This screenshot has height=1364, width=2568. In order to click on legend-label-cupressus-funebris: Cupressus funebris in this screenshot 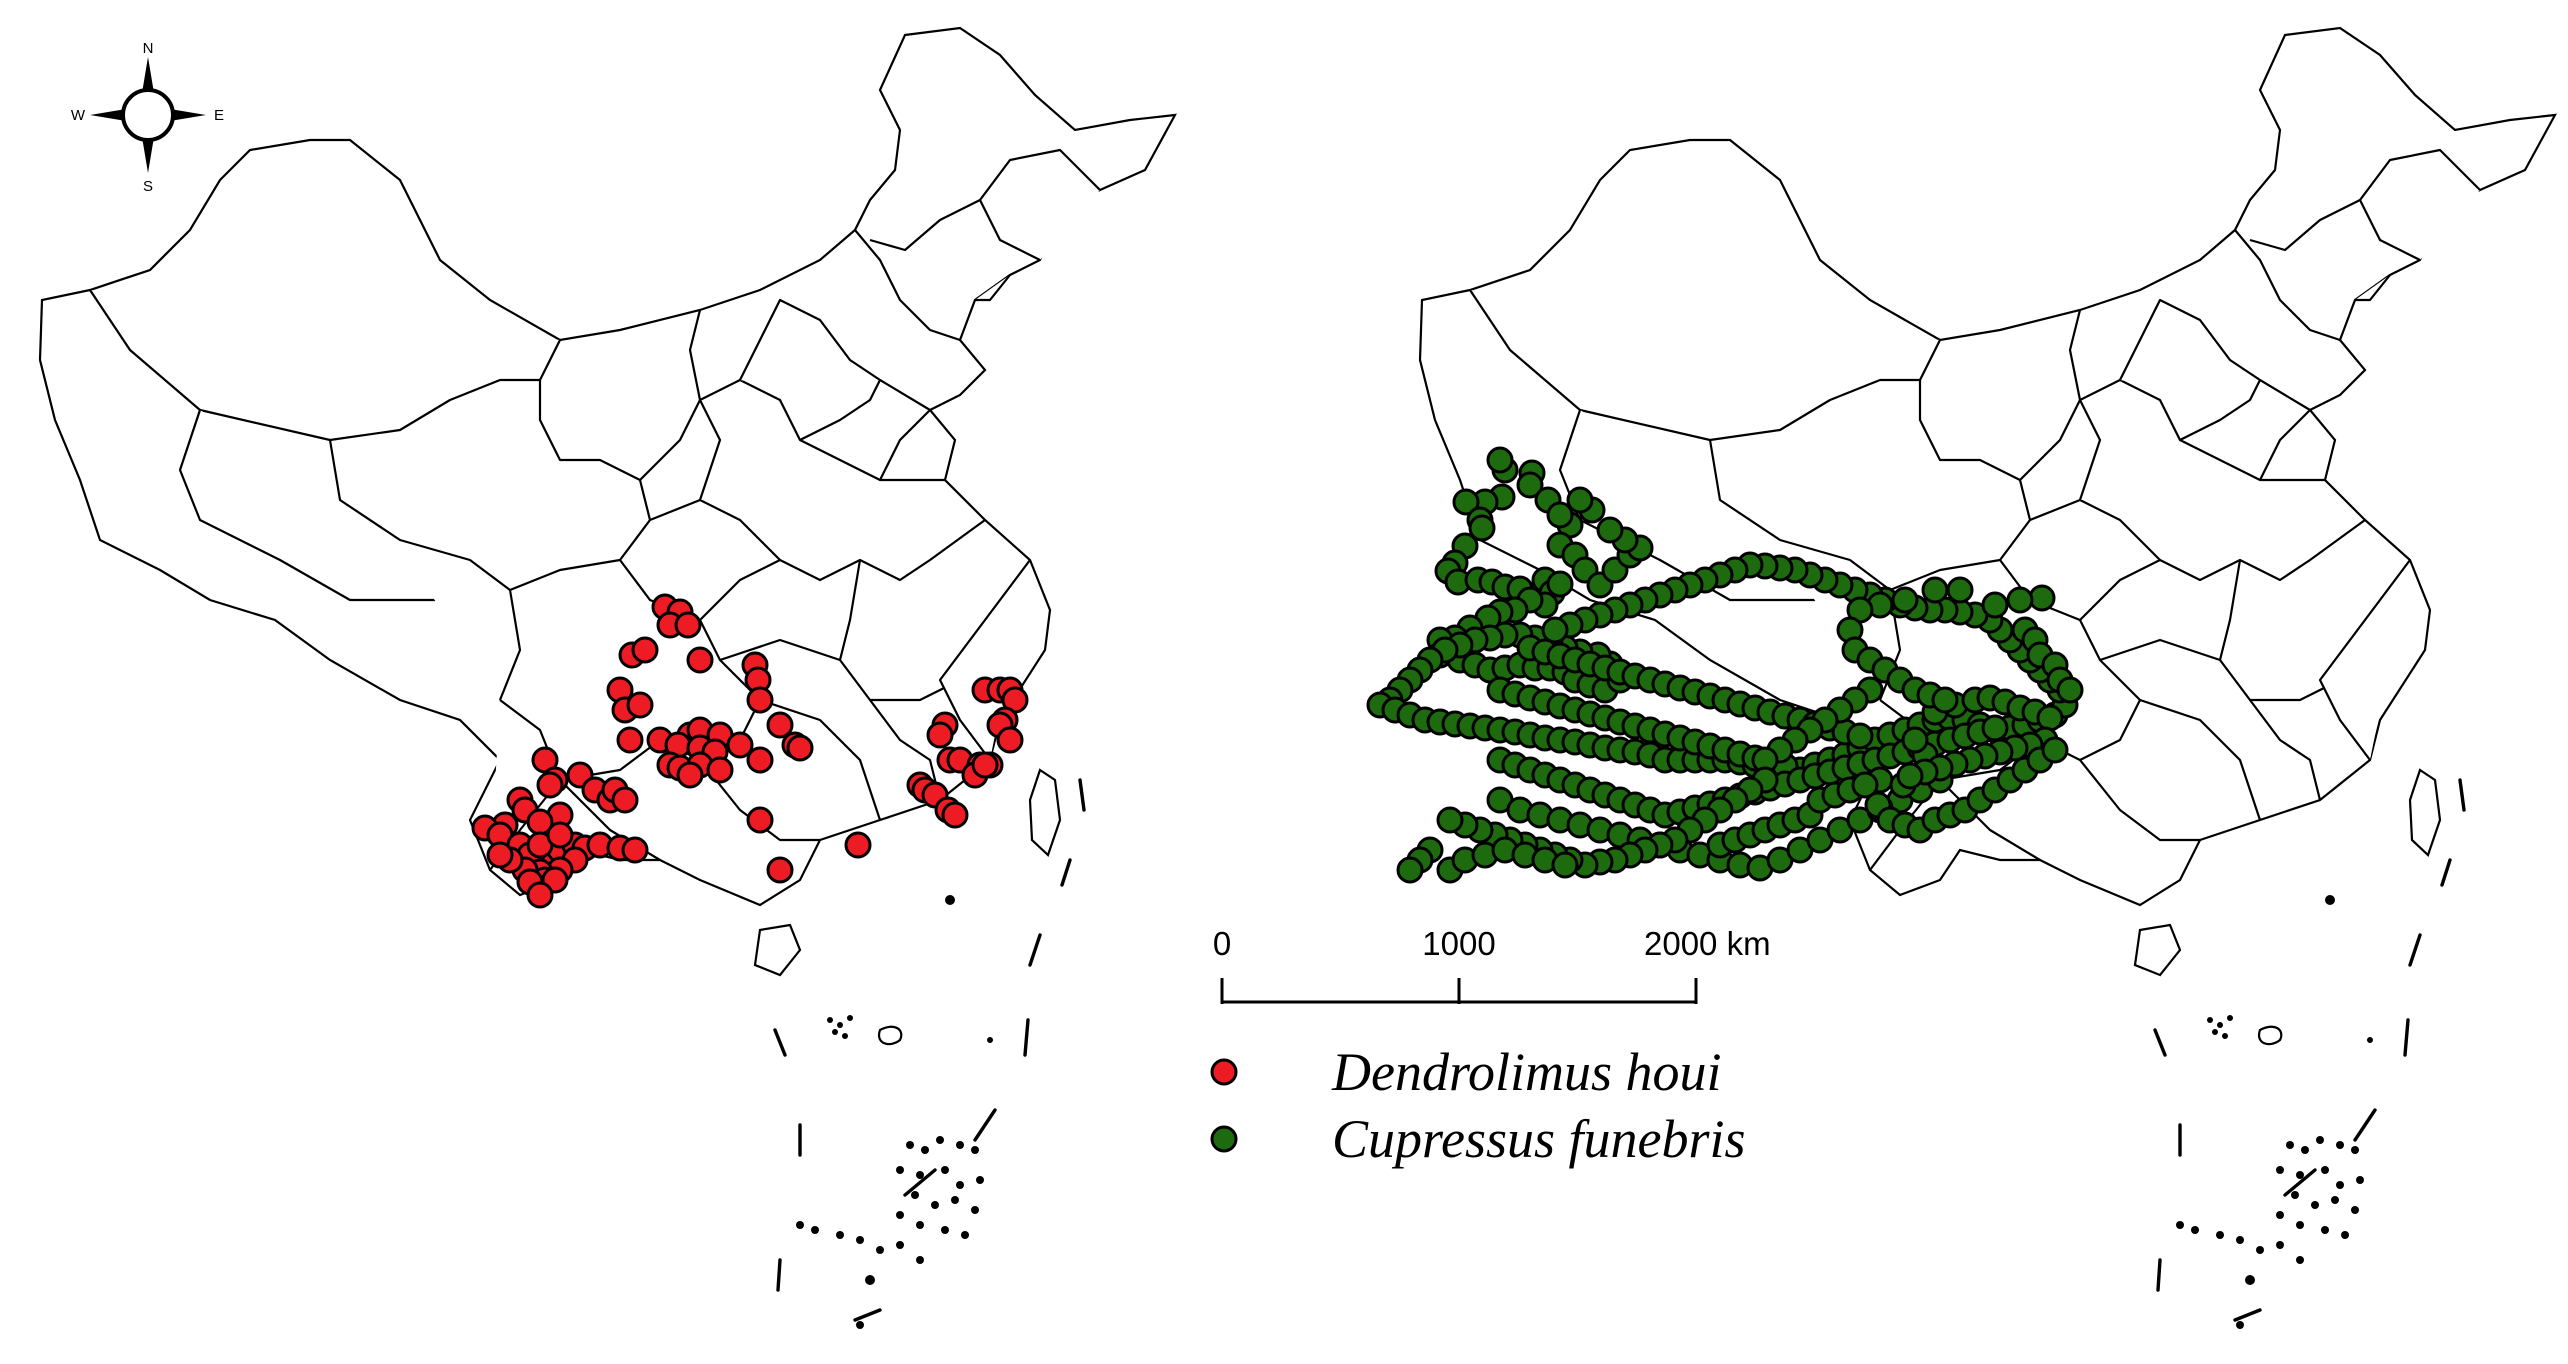, I will do `click(1539, 1139)`.